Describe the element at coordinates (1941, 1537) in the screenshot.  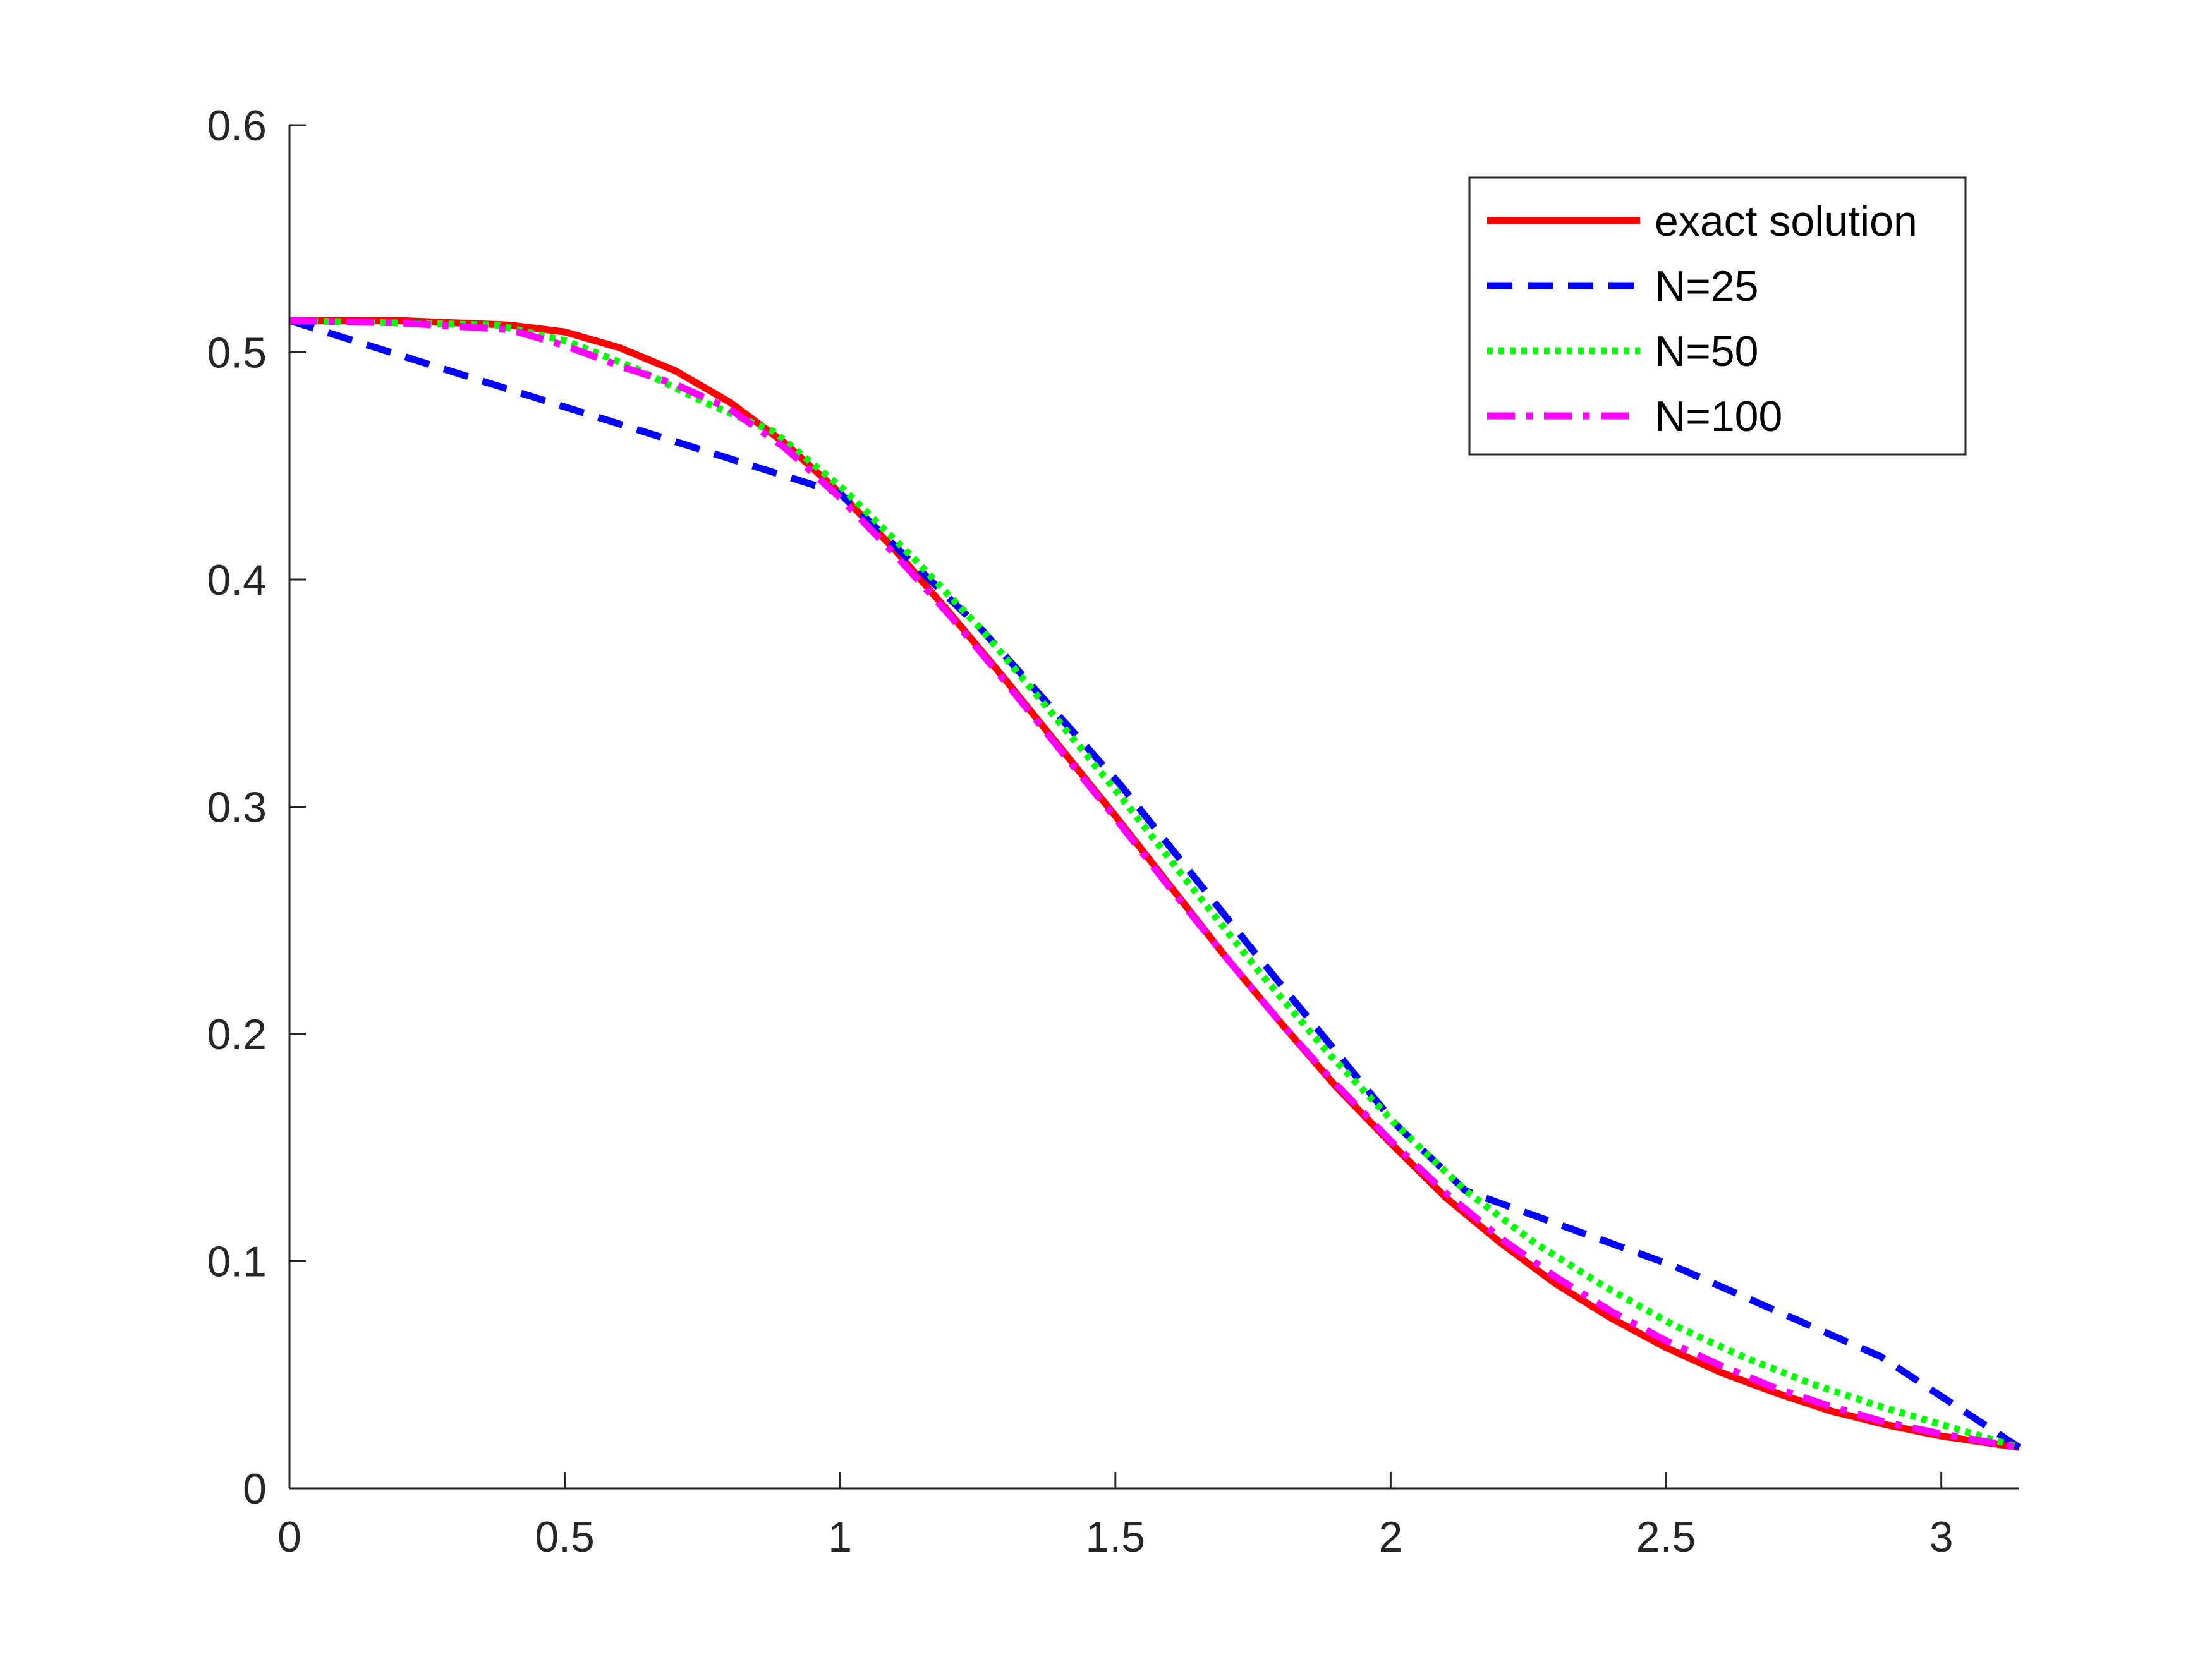
I see `x-tick-label: 3` at that location.